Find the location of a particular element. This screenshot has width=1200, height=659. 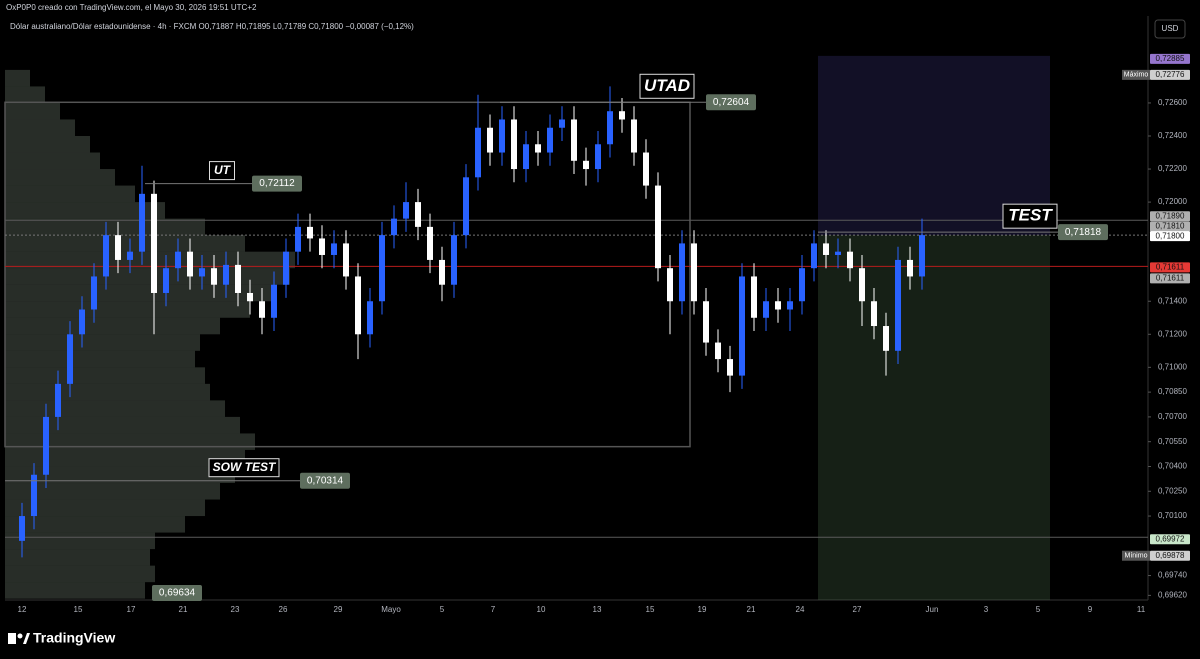

price-tag-label: 0,71810 is located at coordinates (1170, 226).